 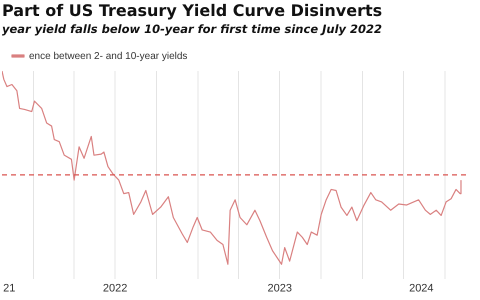 What do you see at coordinates (192, 29) in the screenshot?
I see `chart-subtitle: year yield falls below 10-year for first time since July 2022` at bounding box center [192, 29].